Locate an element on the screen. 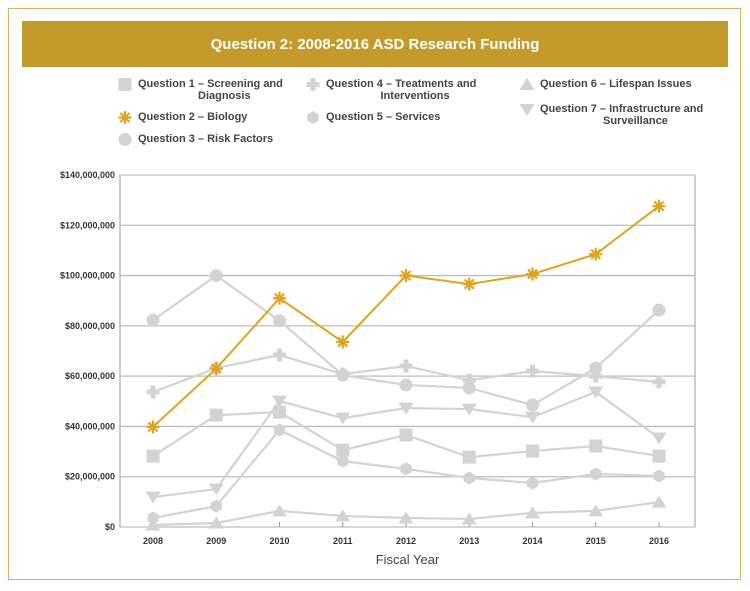 The height and width of the screenshot is (591, 750). circle-marker-icon is located at coordinates (125, 139).